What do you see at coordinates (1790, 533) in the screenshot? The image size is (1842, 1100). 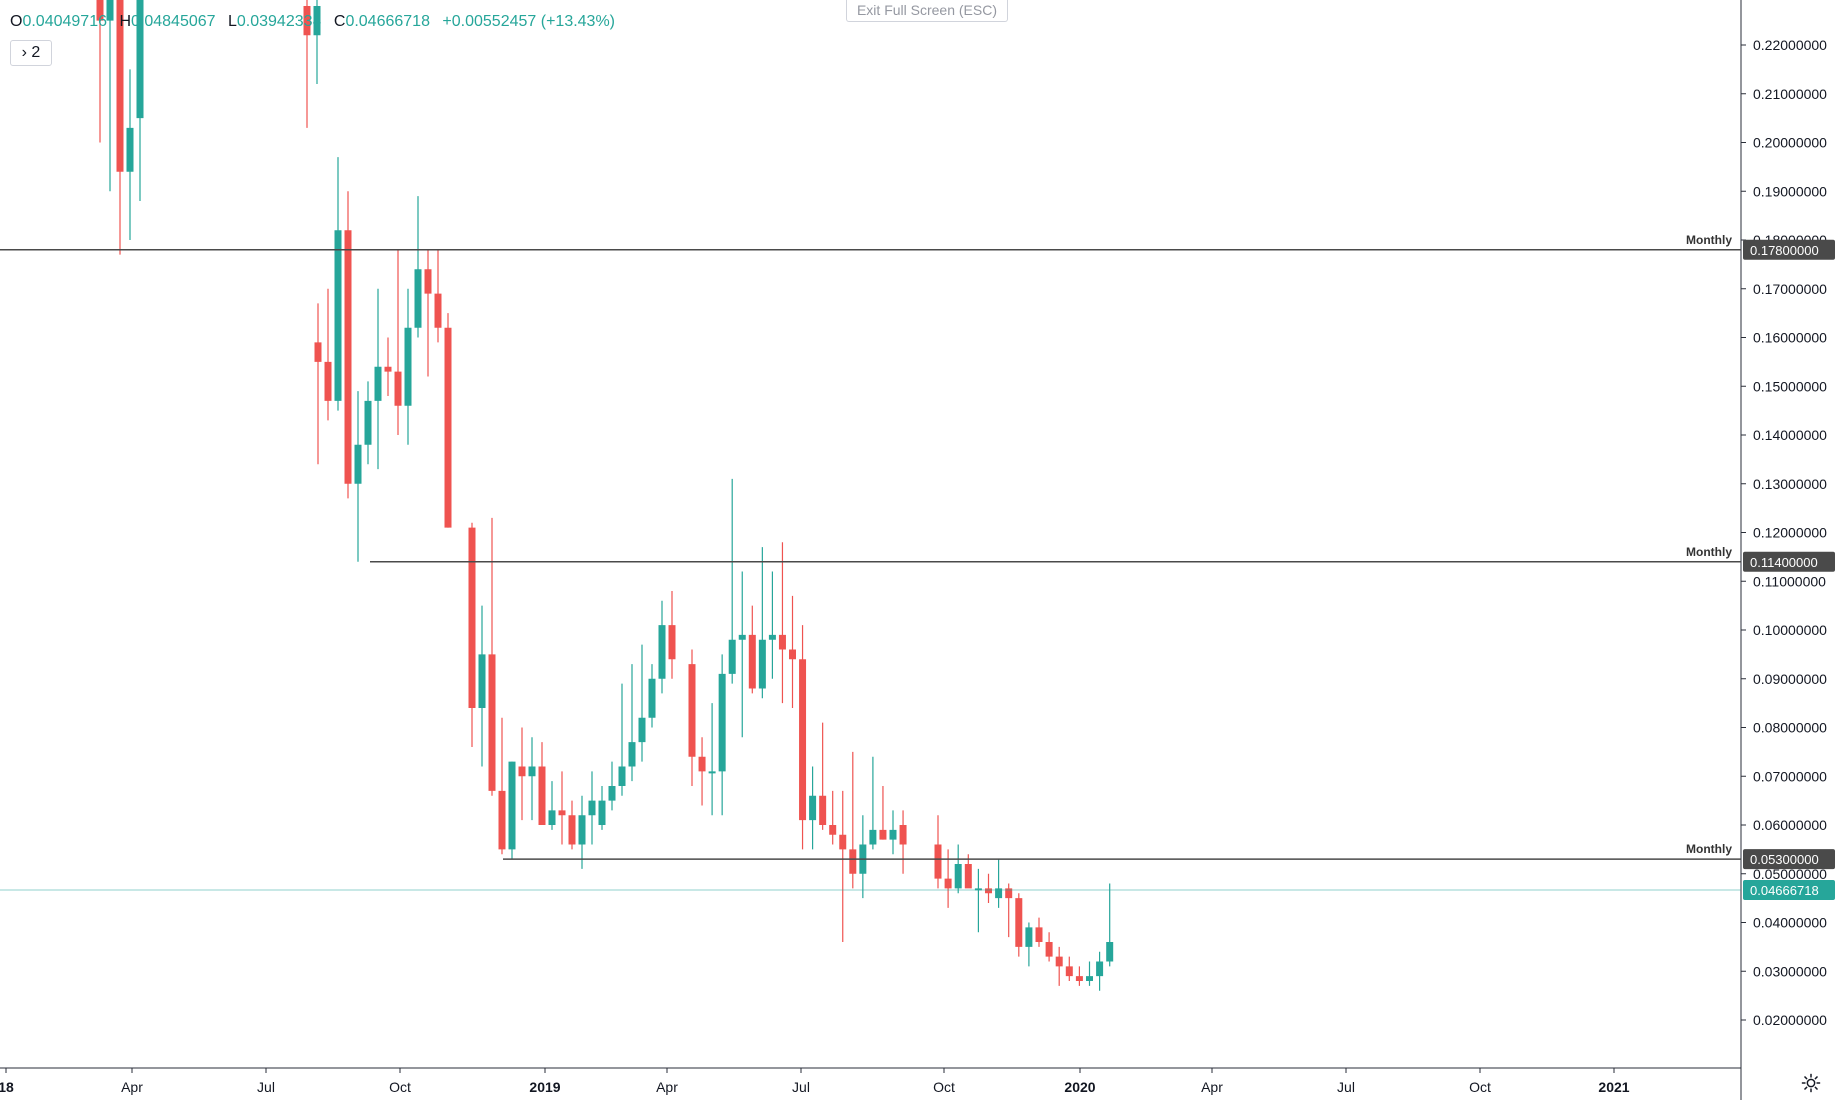 I see `price-tick-label: 0.12000000` at bounding box center [1790, 533].